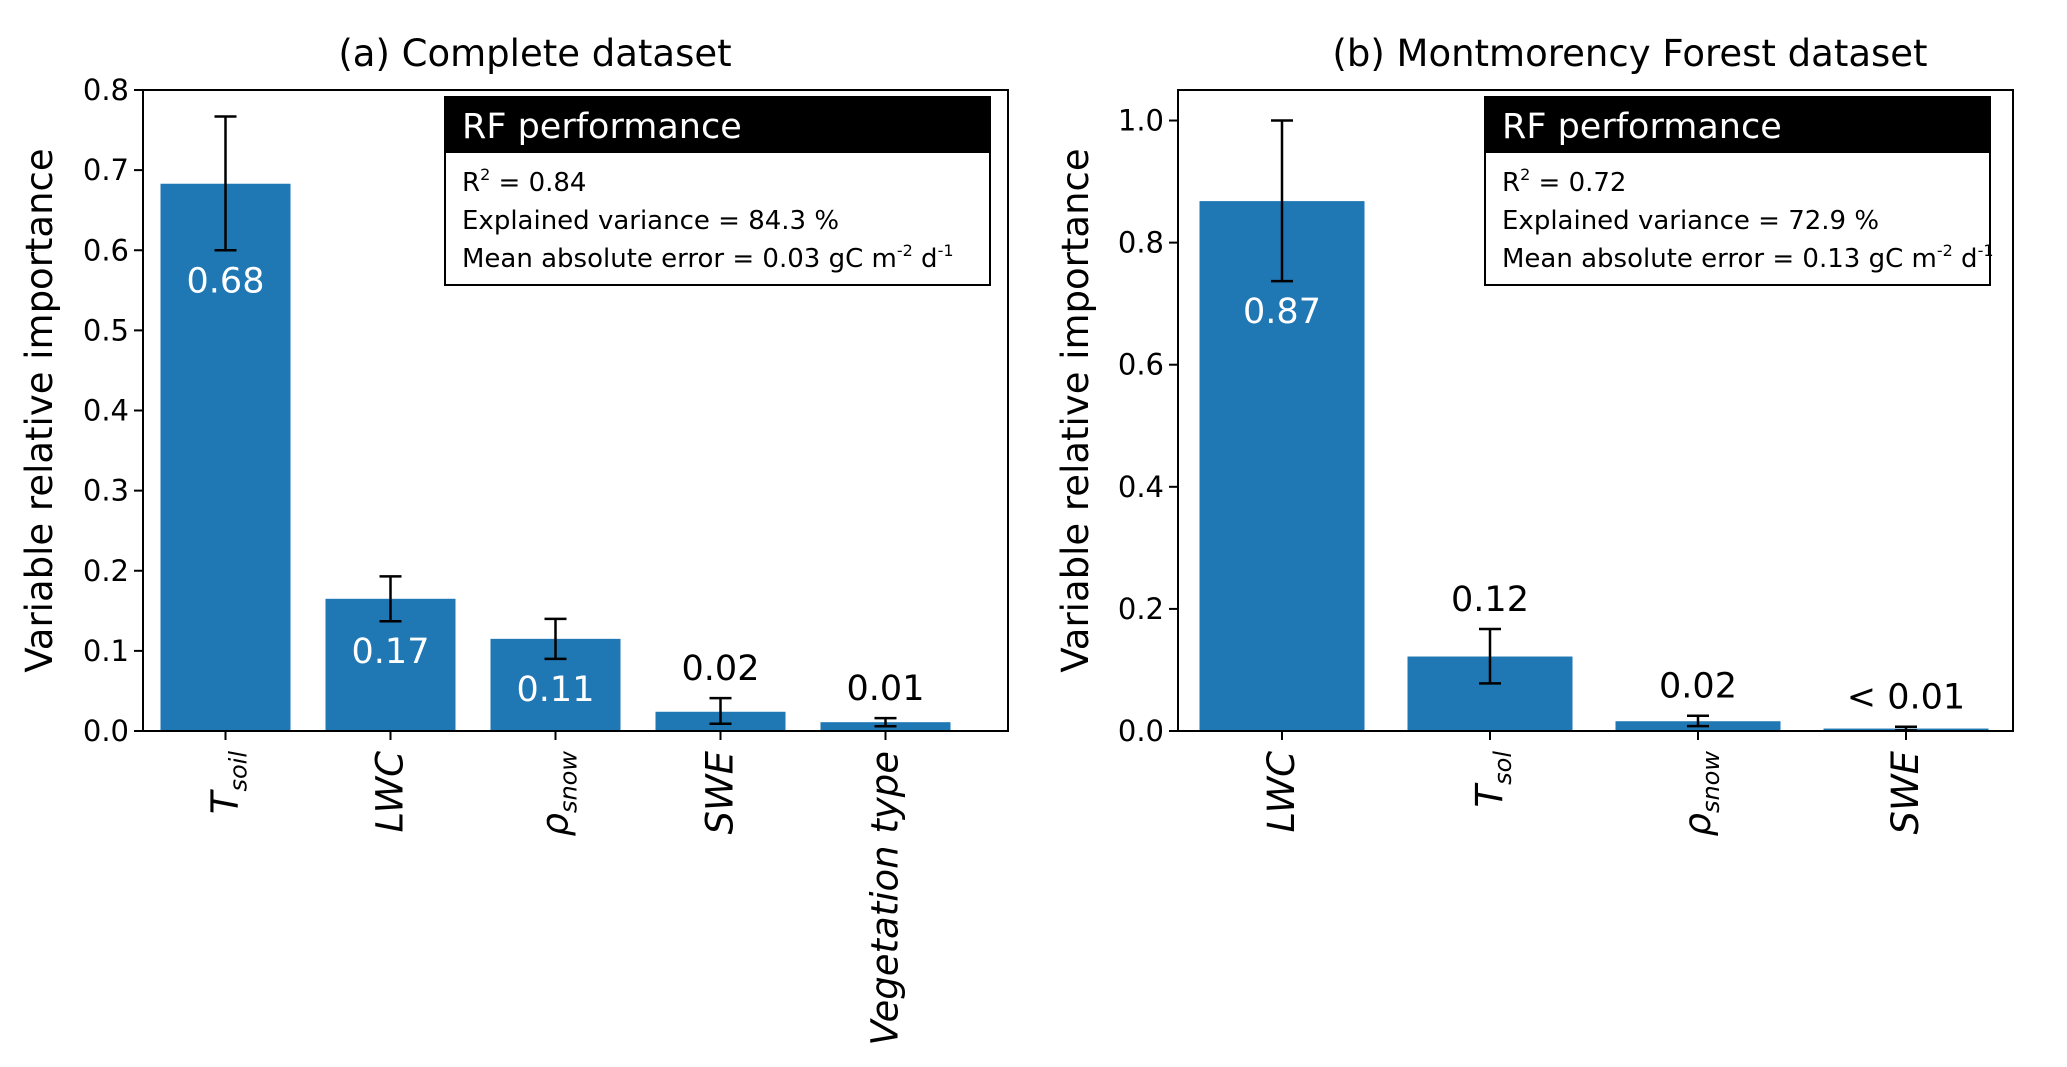 The image size is (2067, 1067). What do you see at coordinates (538, 183) in the screenshot?
I see `r2-value: = 0.84` at bounding box center [538, 183].